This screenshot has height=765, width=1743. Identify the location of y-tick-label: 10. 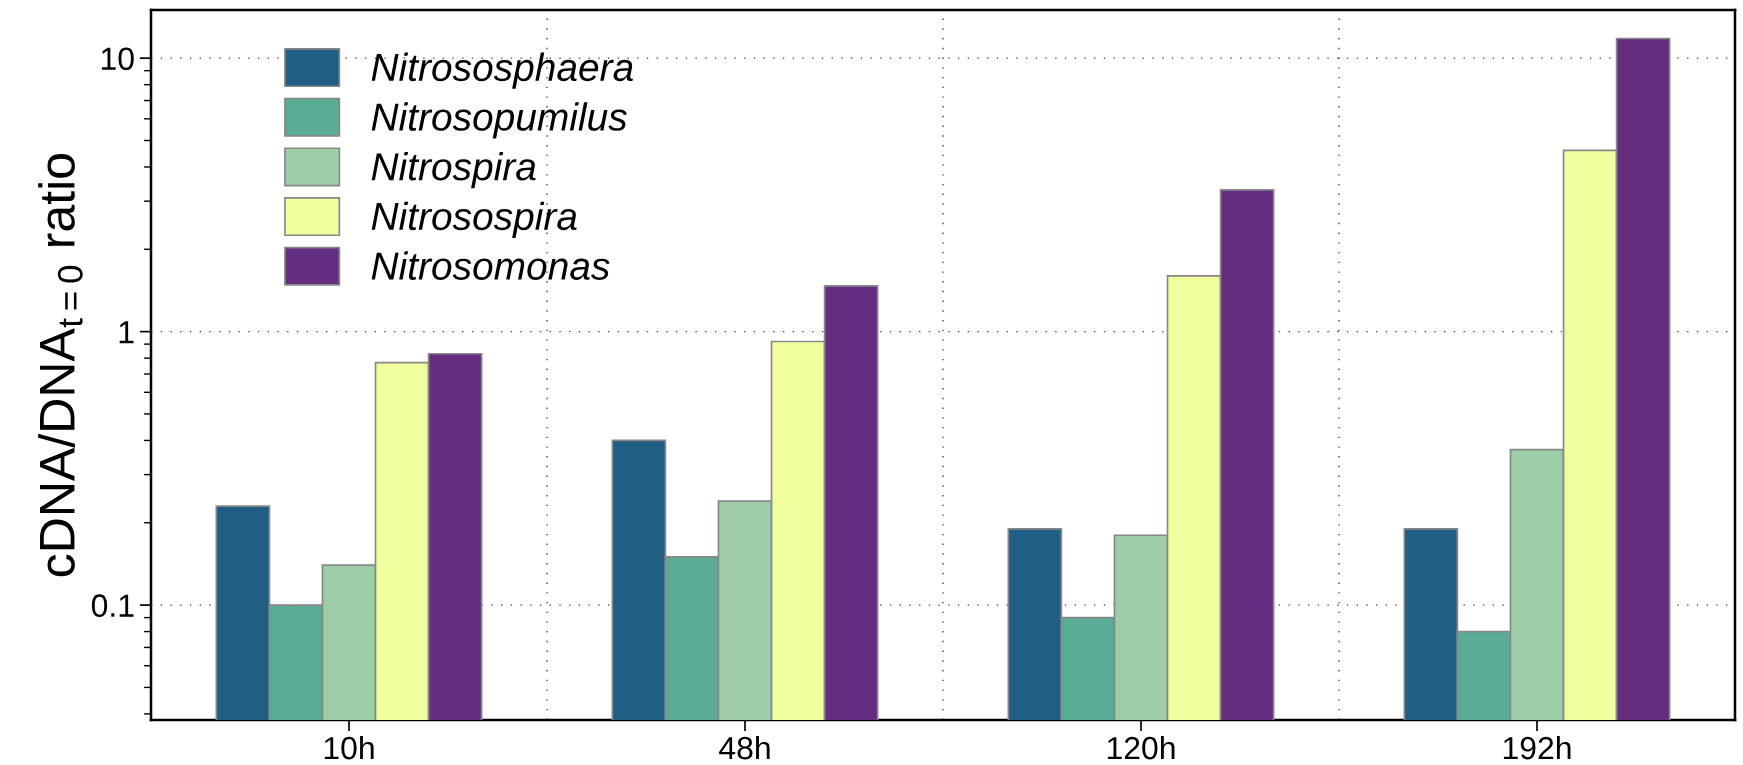
(117, 59).